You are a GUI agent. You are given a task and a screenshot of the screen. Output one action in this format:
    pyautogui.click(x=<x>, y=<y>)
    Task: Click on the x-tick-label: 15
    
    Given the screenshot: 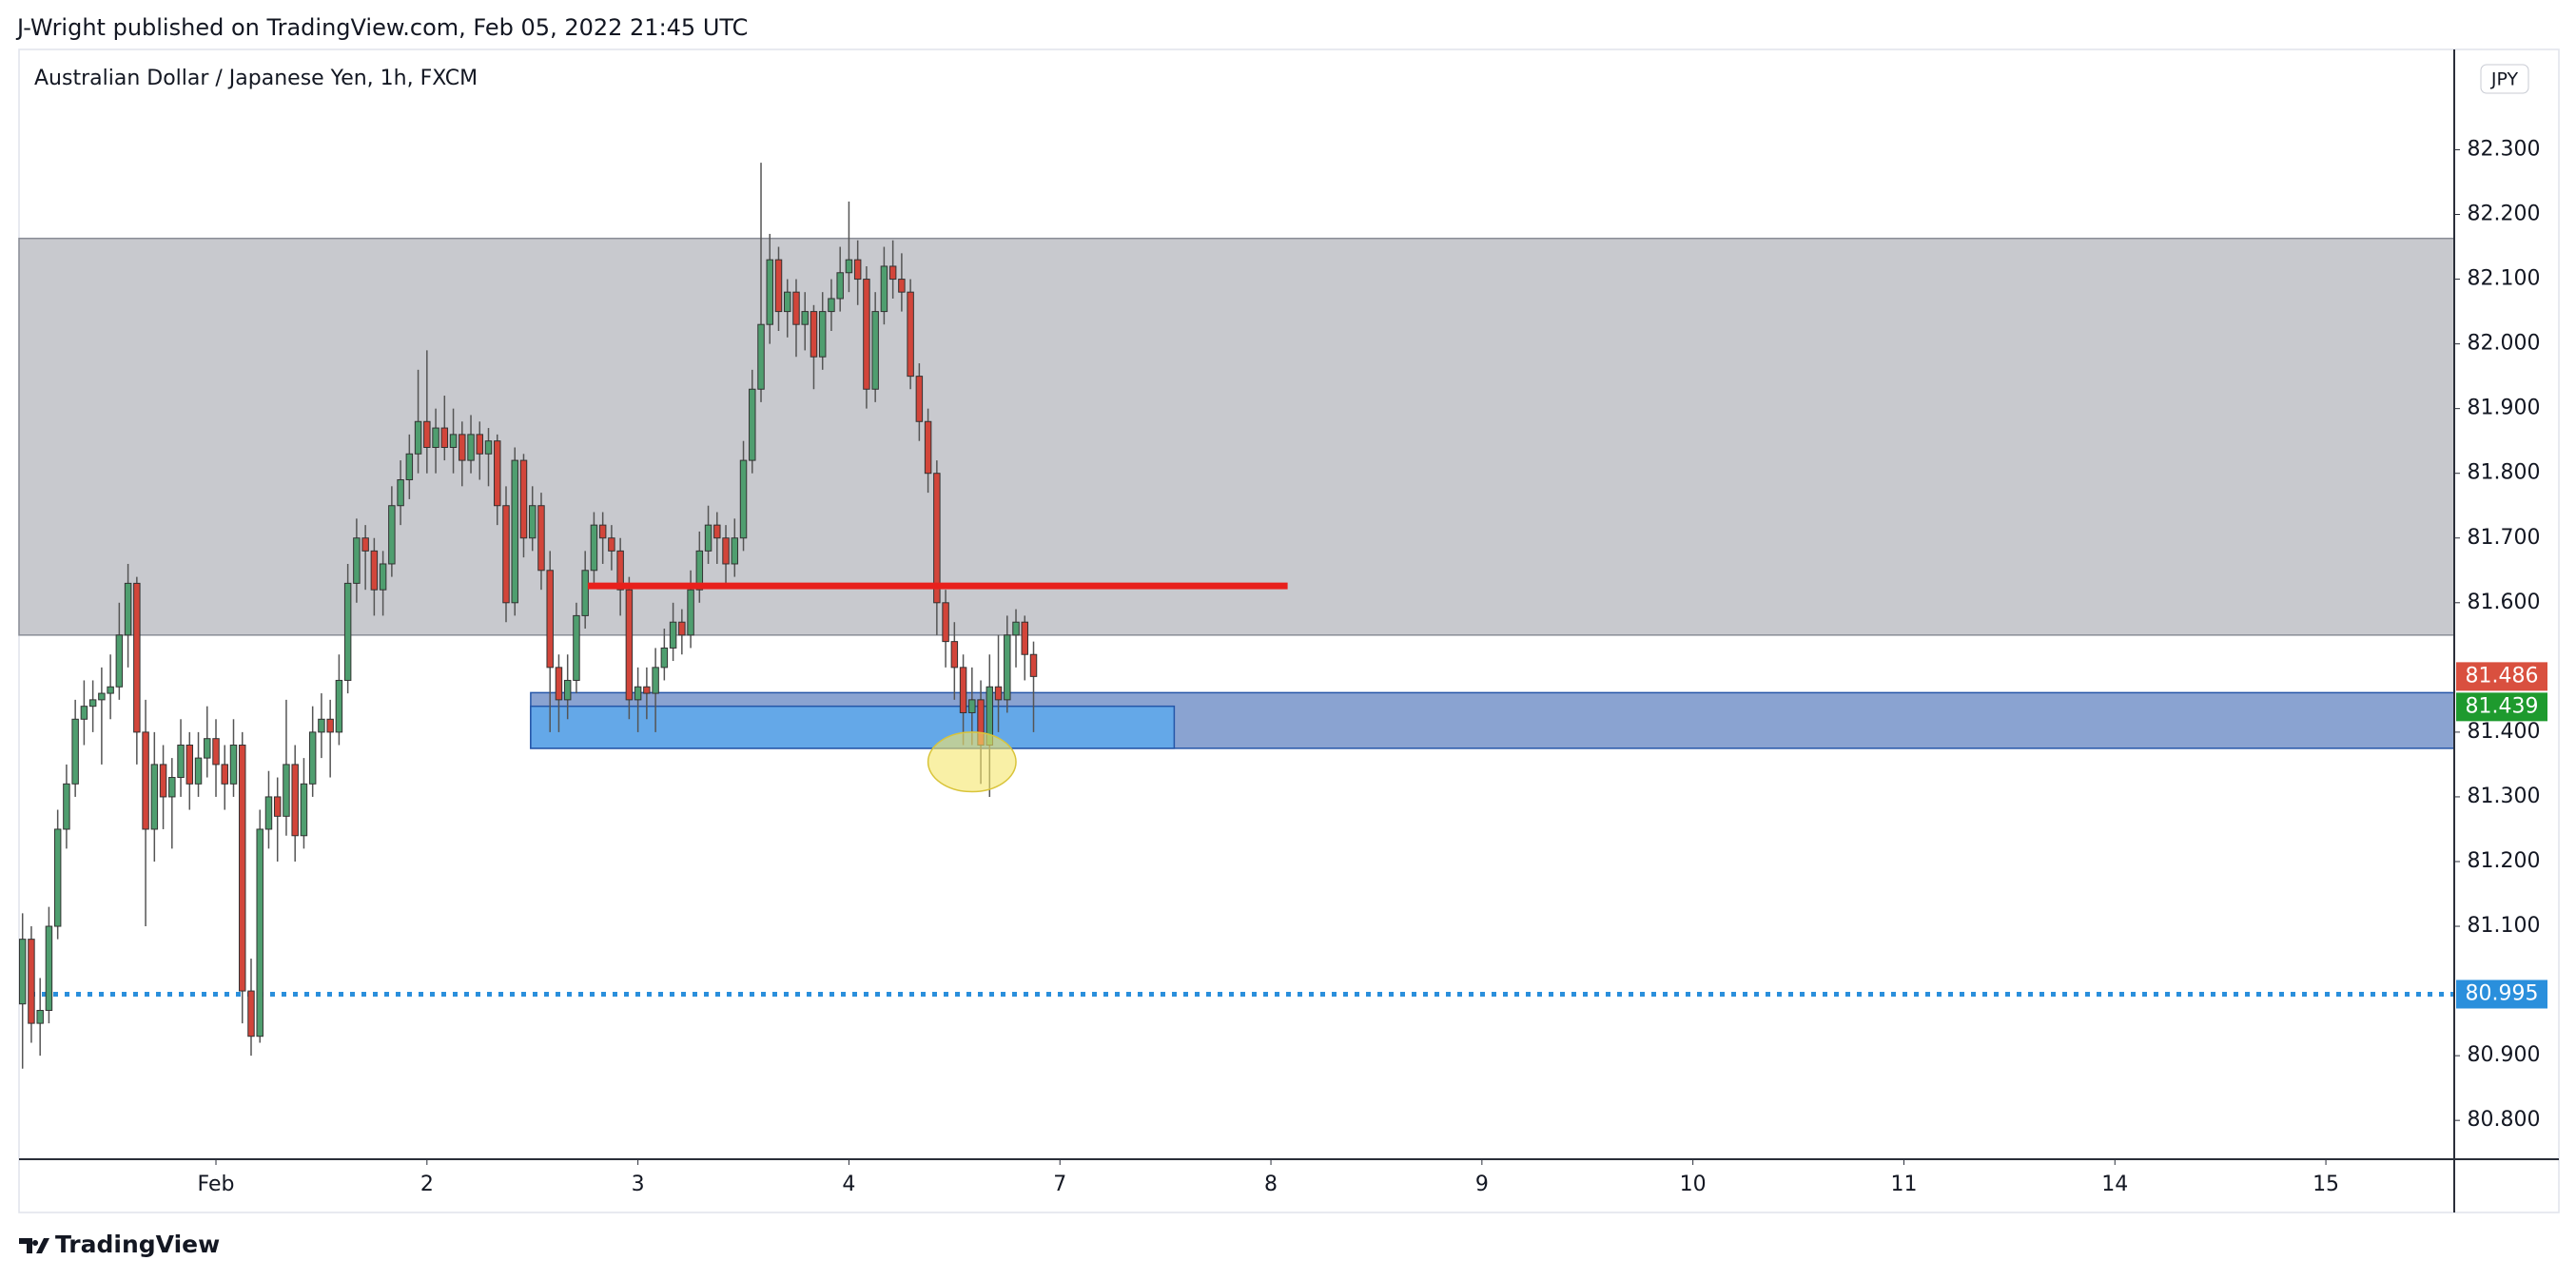 What is the action you would take?
    pyautogui.click(x=2326, y=1184)
    